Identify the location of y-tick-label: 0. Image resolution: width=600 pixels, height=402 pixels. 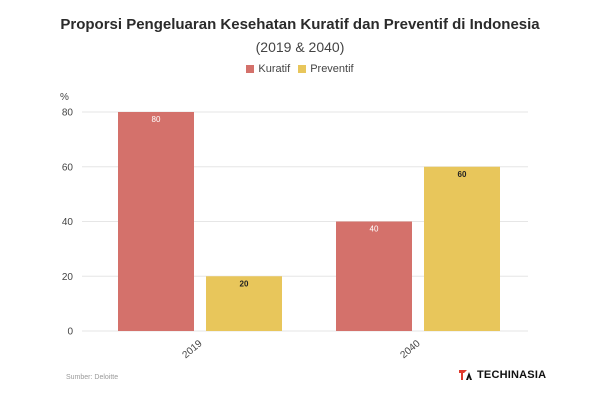
(70, 332).